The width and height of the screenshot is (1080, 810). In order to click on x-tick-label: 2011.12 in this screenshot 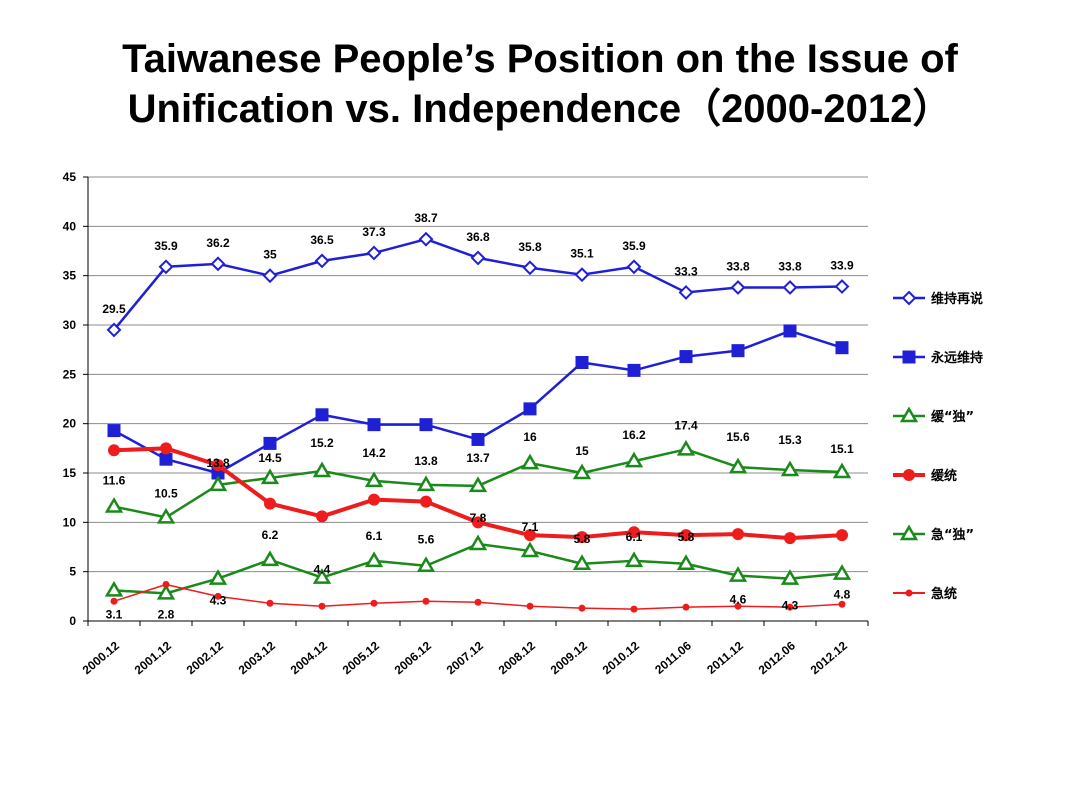, I will do `click(725, 657)`.